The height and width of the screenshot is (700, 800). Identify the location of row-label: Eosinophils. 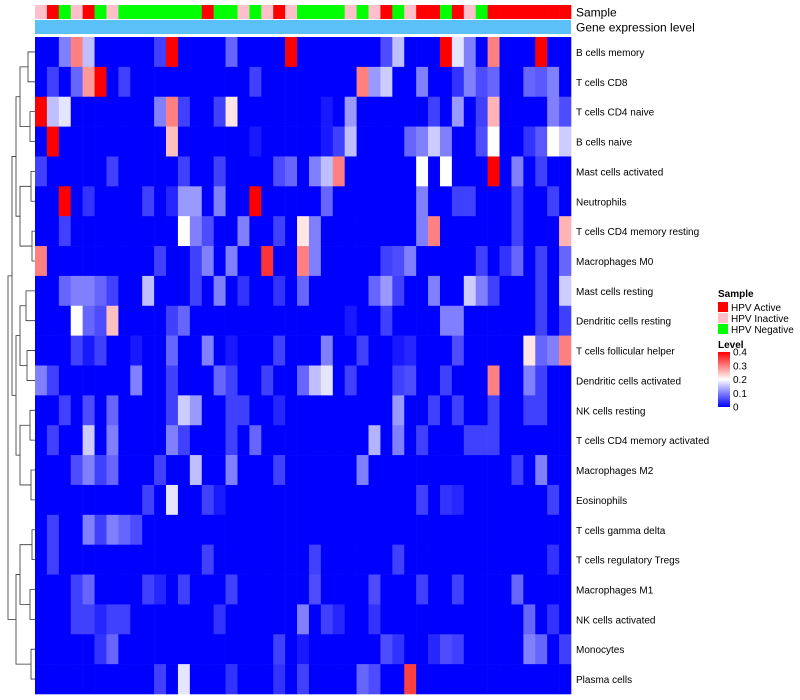
(601, 501).